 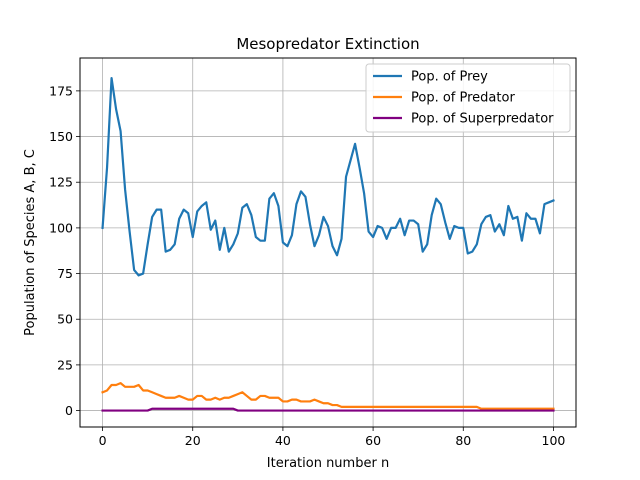 What do you see at coordinates (30, 242) in the screenshot?
I see `y-axis-label: Population of Species A, B, C` at bounding box center [30, 242].